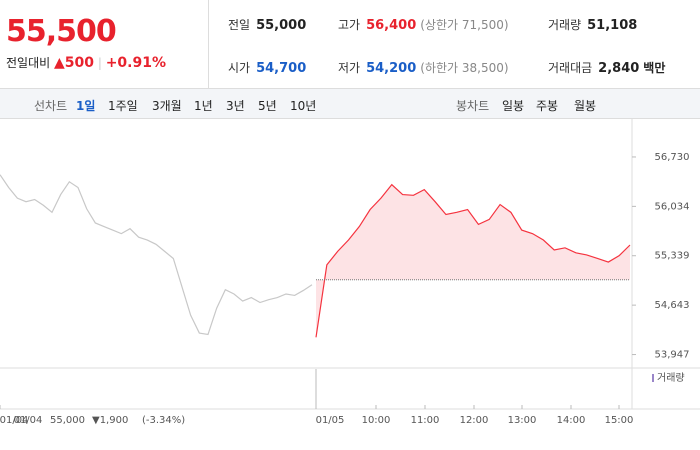 This screenshot has width=700, height=450. What do you see at coordinates (619, 68) in the screenshot?
I see `stat-value: 2,840` at bounding box center [619, 68].